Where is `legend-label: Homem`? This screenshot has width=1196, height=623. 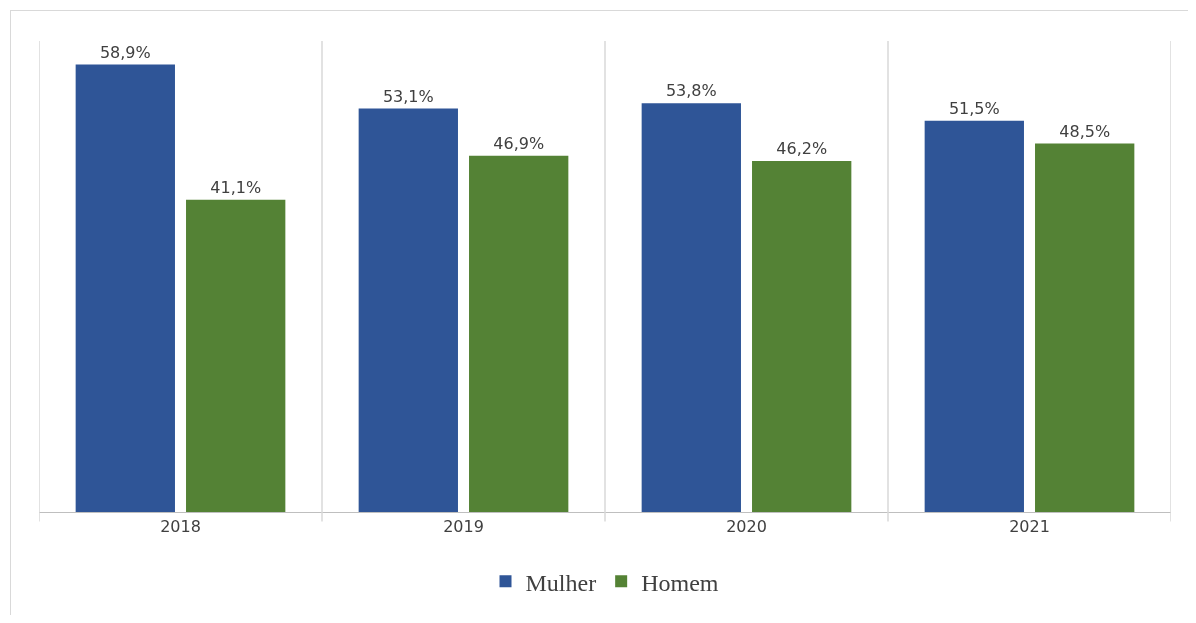 legend-label: Homem is located at coordinates (680, 582).